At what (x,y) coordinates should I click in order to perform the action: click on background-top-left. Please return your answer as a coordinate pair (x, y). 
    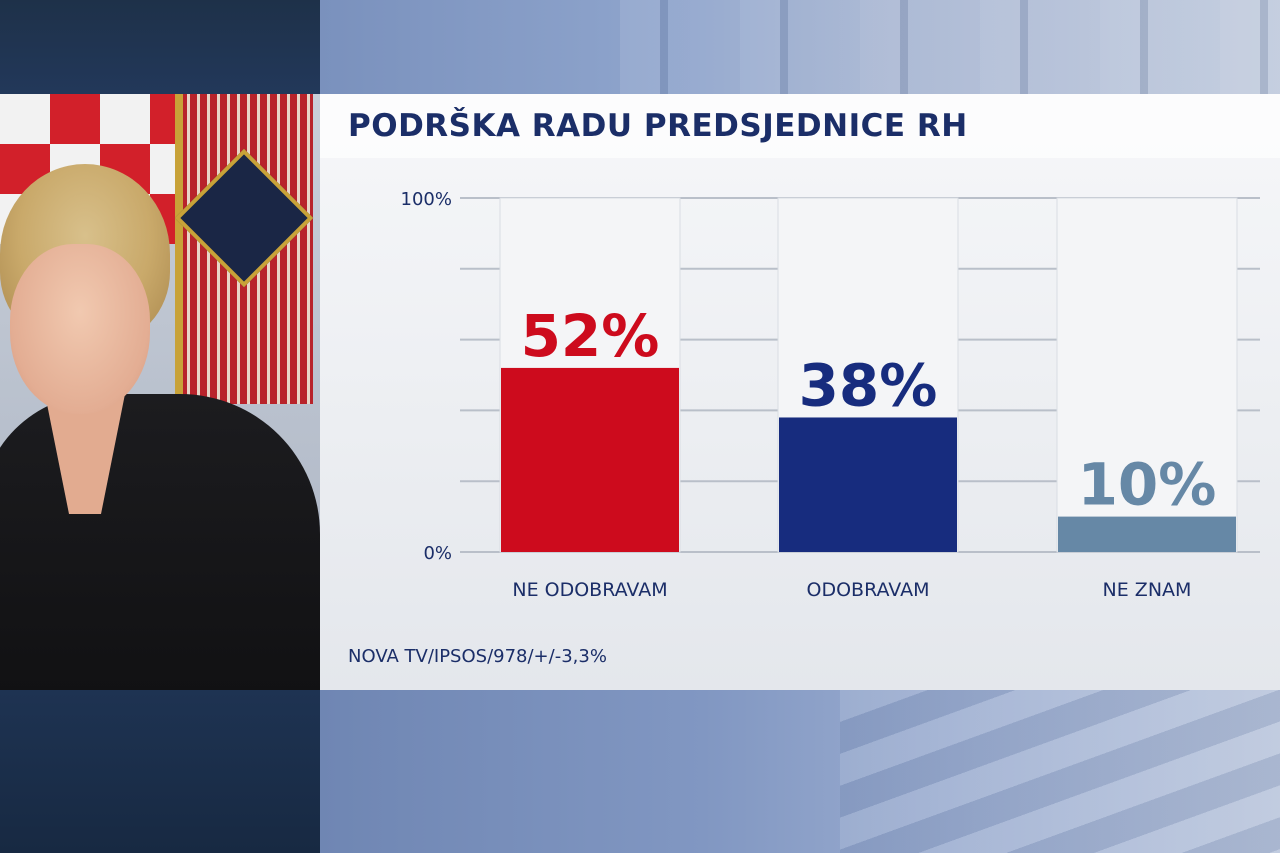
    Looking at the image, I should click on (160, 47).